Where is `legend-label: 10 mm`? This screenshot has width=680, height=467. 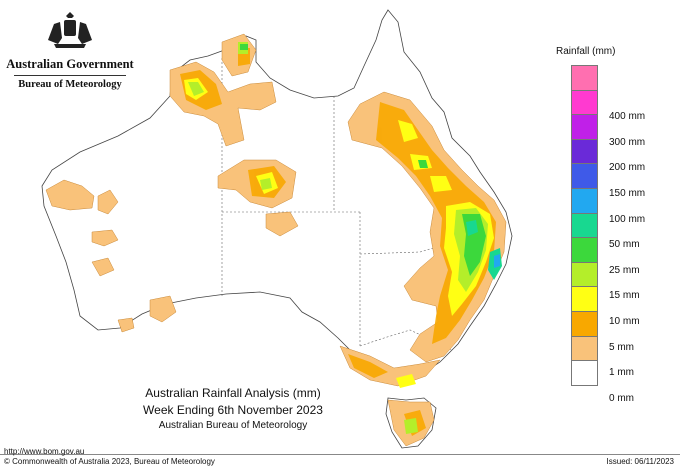
legend-label: 10 mm is located at coordinates (624, 321).